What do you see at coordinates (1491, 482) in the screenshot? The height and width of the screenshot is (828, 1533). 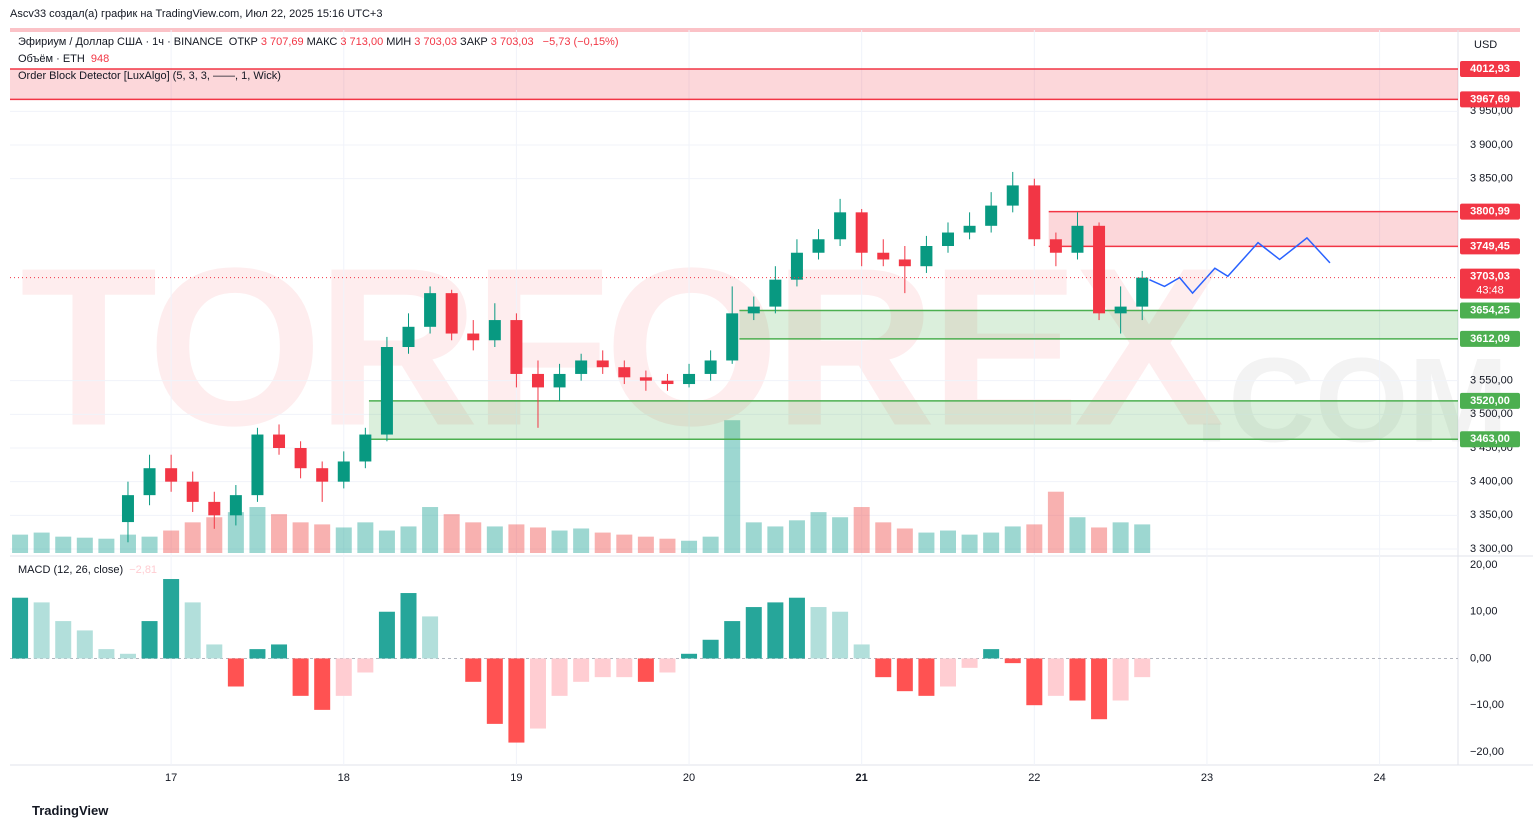 I see `y-tick-label: 3 400,00` at bounding box center [1491, 482].